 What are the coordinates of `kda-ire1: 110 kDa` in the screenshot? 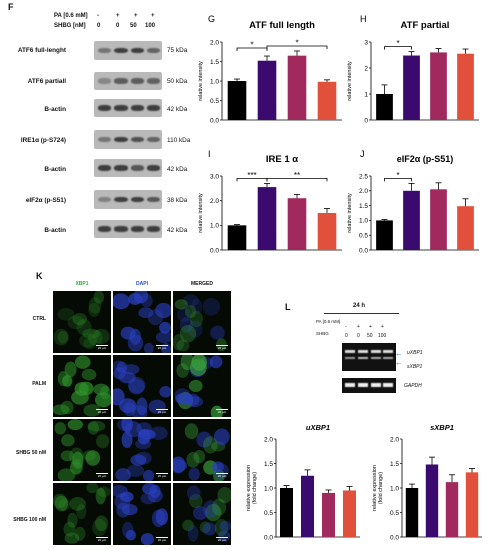 It's located at (179, 140).